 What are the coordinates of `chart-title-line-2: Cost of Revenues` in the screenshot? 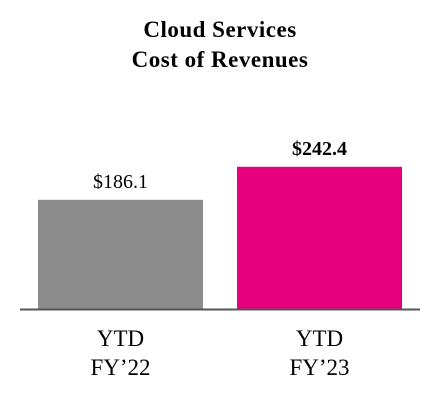 It's located at (220, 59).